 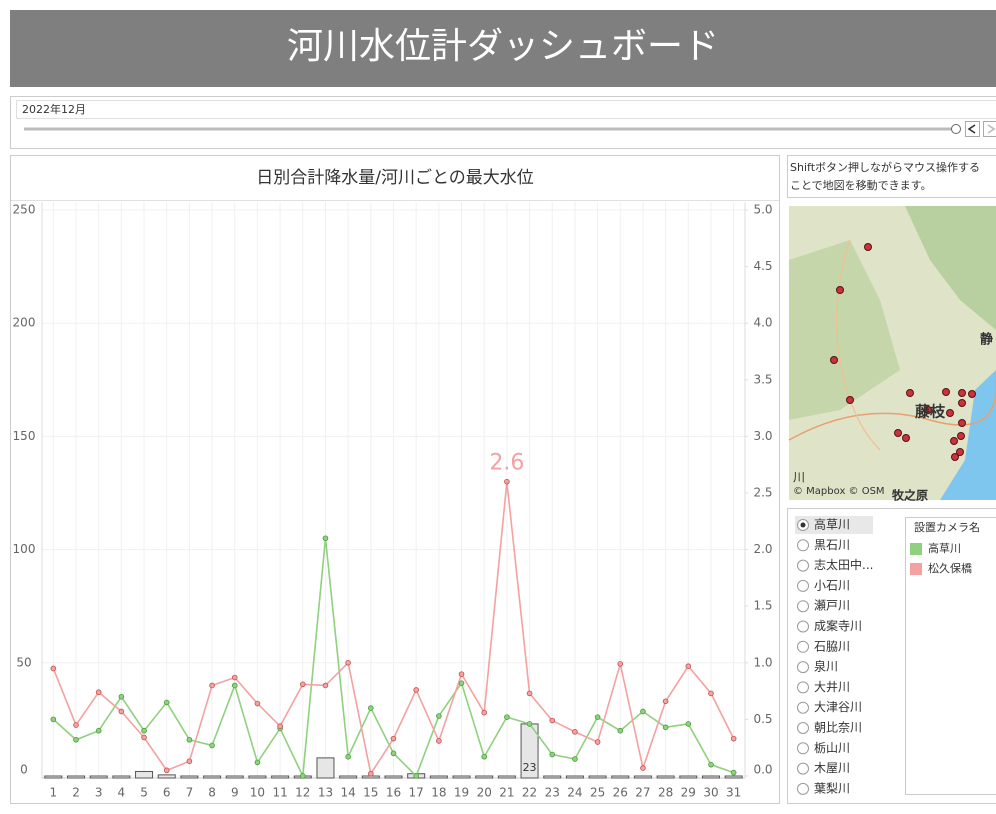 I want to click on map-sea, so click(x=968, y=435).